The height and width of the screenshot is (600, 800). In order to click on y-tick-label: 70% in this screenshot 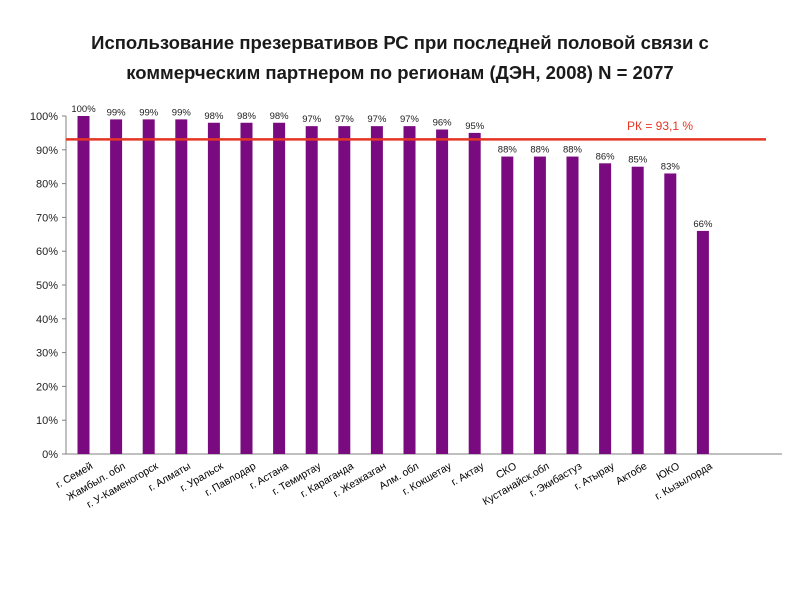, I will do `click(47, 218)`.